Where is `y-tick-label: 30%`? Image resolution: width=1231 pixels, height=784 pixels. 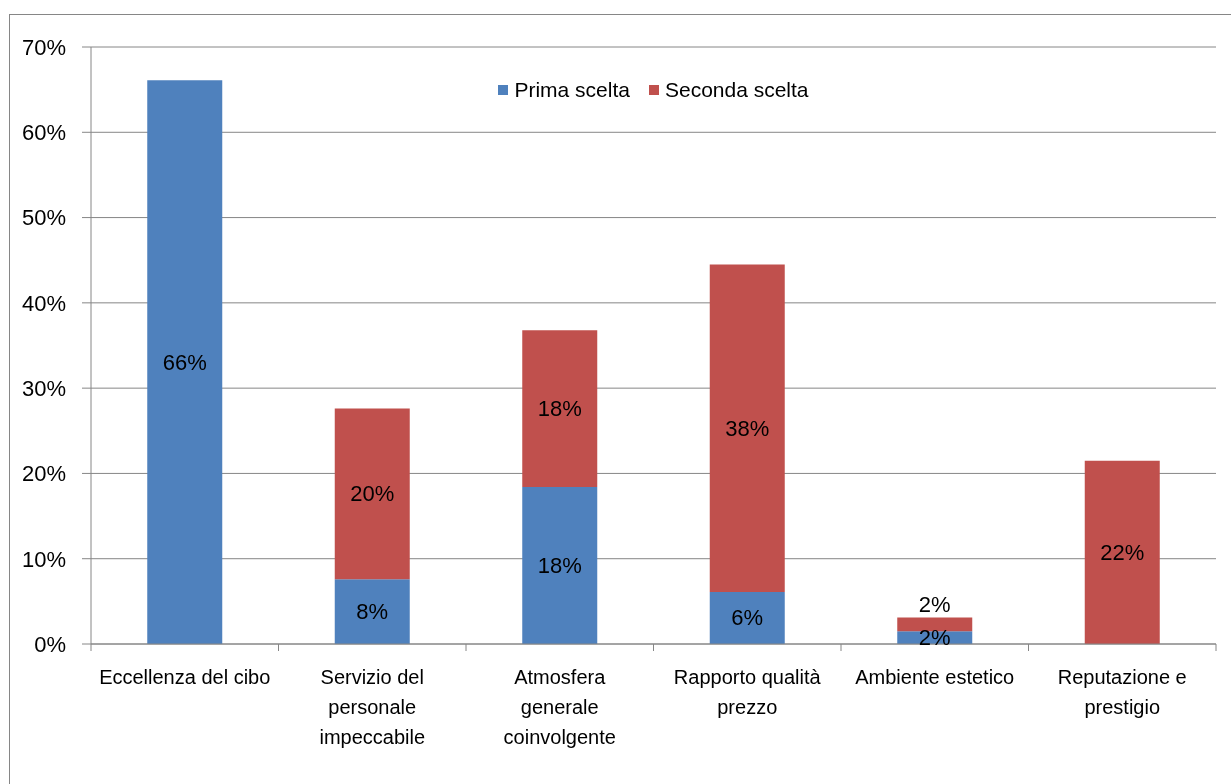
y-tick-label: 30% is located at coordinates (43, 388).